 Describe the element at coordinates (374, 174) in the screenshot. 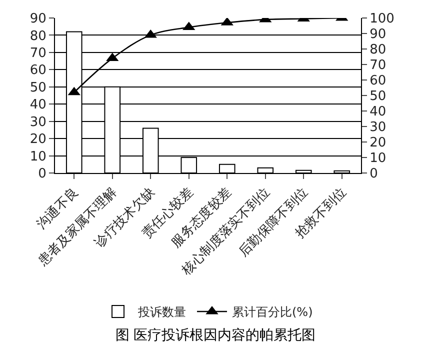

I see `y2-tick-label: 0` at that location.